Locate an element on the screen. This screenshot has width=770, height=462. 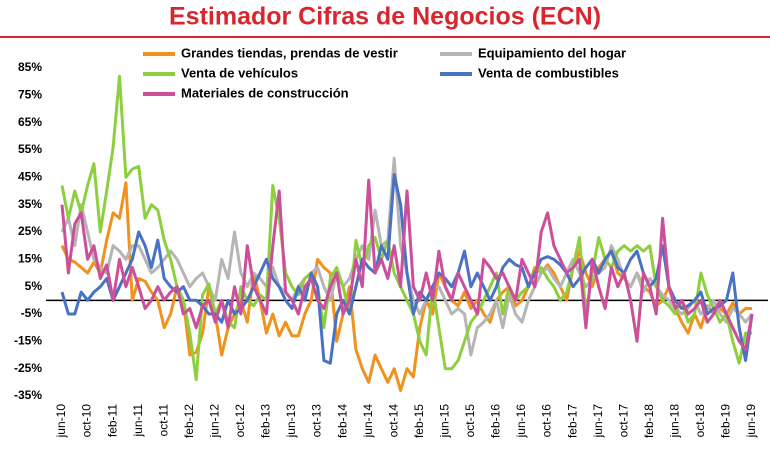
x-tick-label: feb-12 is located at coordinates (189, 421).